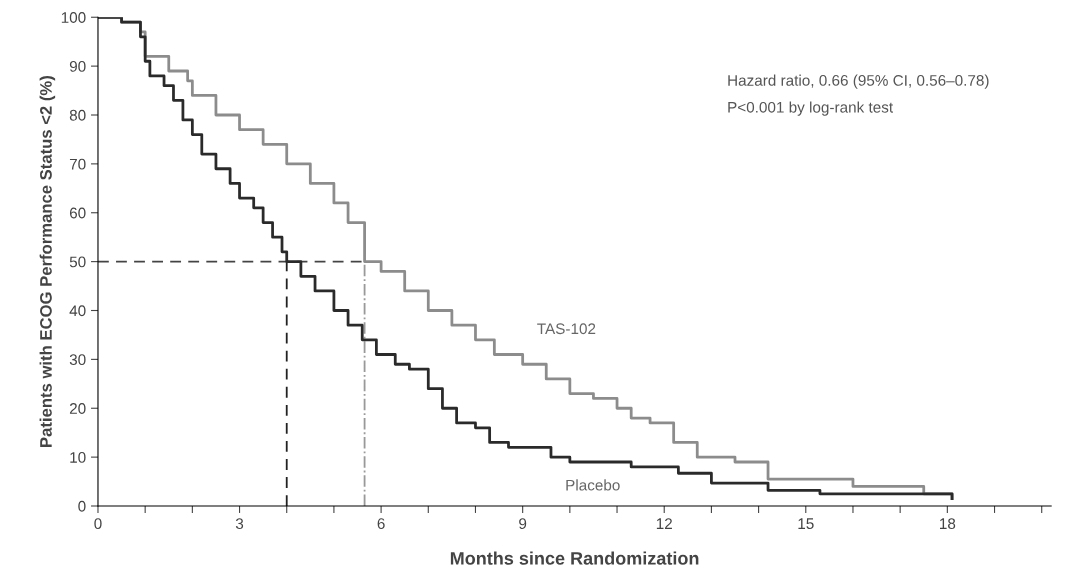 The width and height of the screenshot is (1065, 575). What do you see at coordinates (574, 558) in the screenshot?
I see `x-axis-title: Months since Randomization` at bounding box center [574, 558].